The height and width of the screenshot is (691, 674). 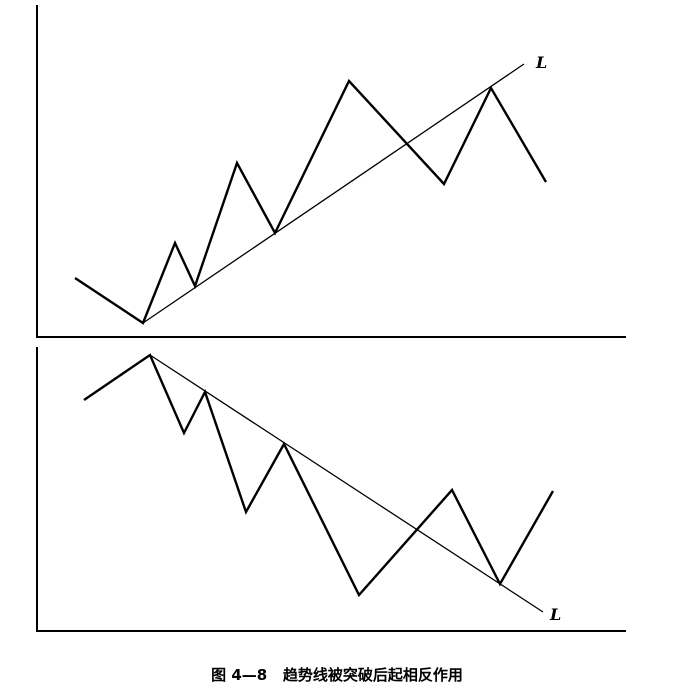 What do you see at coordinates (555, 614) in the screenshot?
I see `lower-trendline-label: L` at bounding box center [555, 614].